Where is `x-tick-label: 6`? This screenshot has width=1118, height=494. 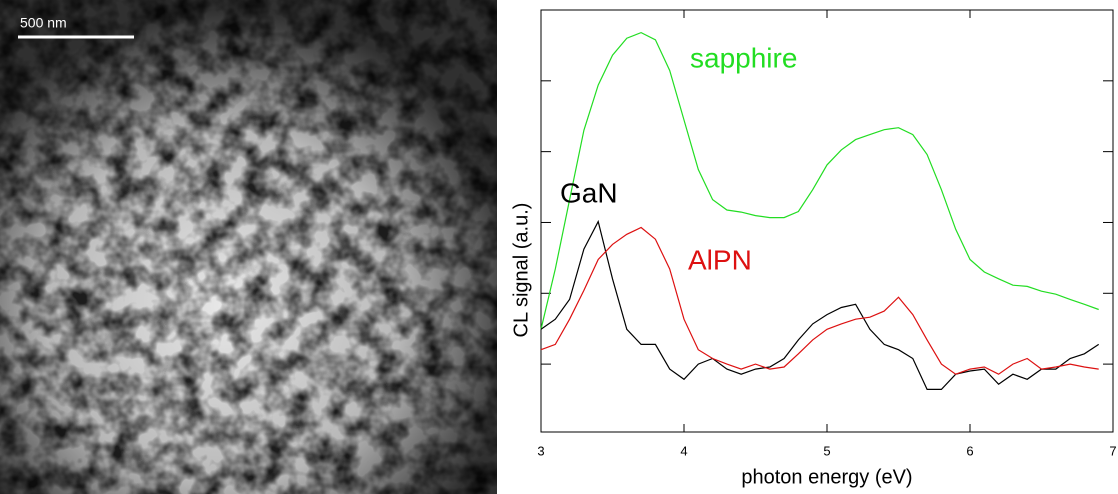 x-tick-label: 6 is located at coordinates (969, 450).